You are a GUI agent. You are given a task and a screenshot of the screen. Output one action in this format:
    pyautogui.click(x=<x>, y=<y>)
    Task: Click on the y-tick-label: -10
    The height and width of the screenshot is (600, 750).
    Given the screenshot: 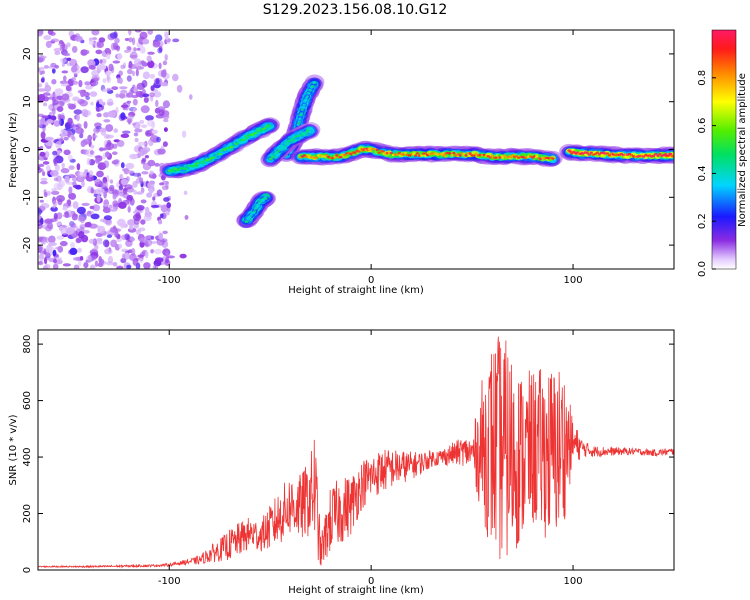 What is the action you would take?
    pyautogui.click(x=27, y=197)
    